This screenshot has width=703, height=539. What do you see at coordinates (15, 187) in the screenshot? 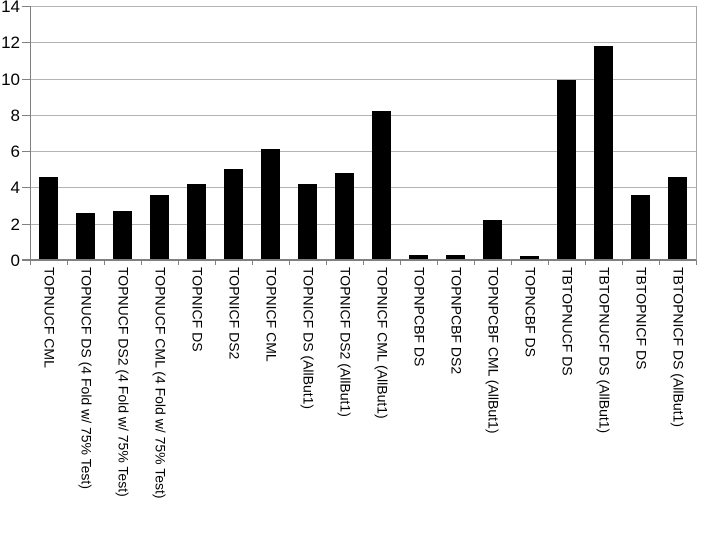
I see `y-axis-tick-label: 4` at bounding box center [15, 187].